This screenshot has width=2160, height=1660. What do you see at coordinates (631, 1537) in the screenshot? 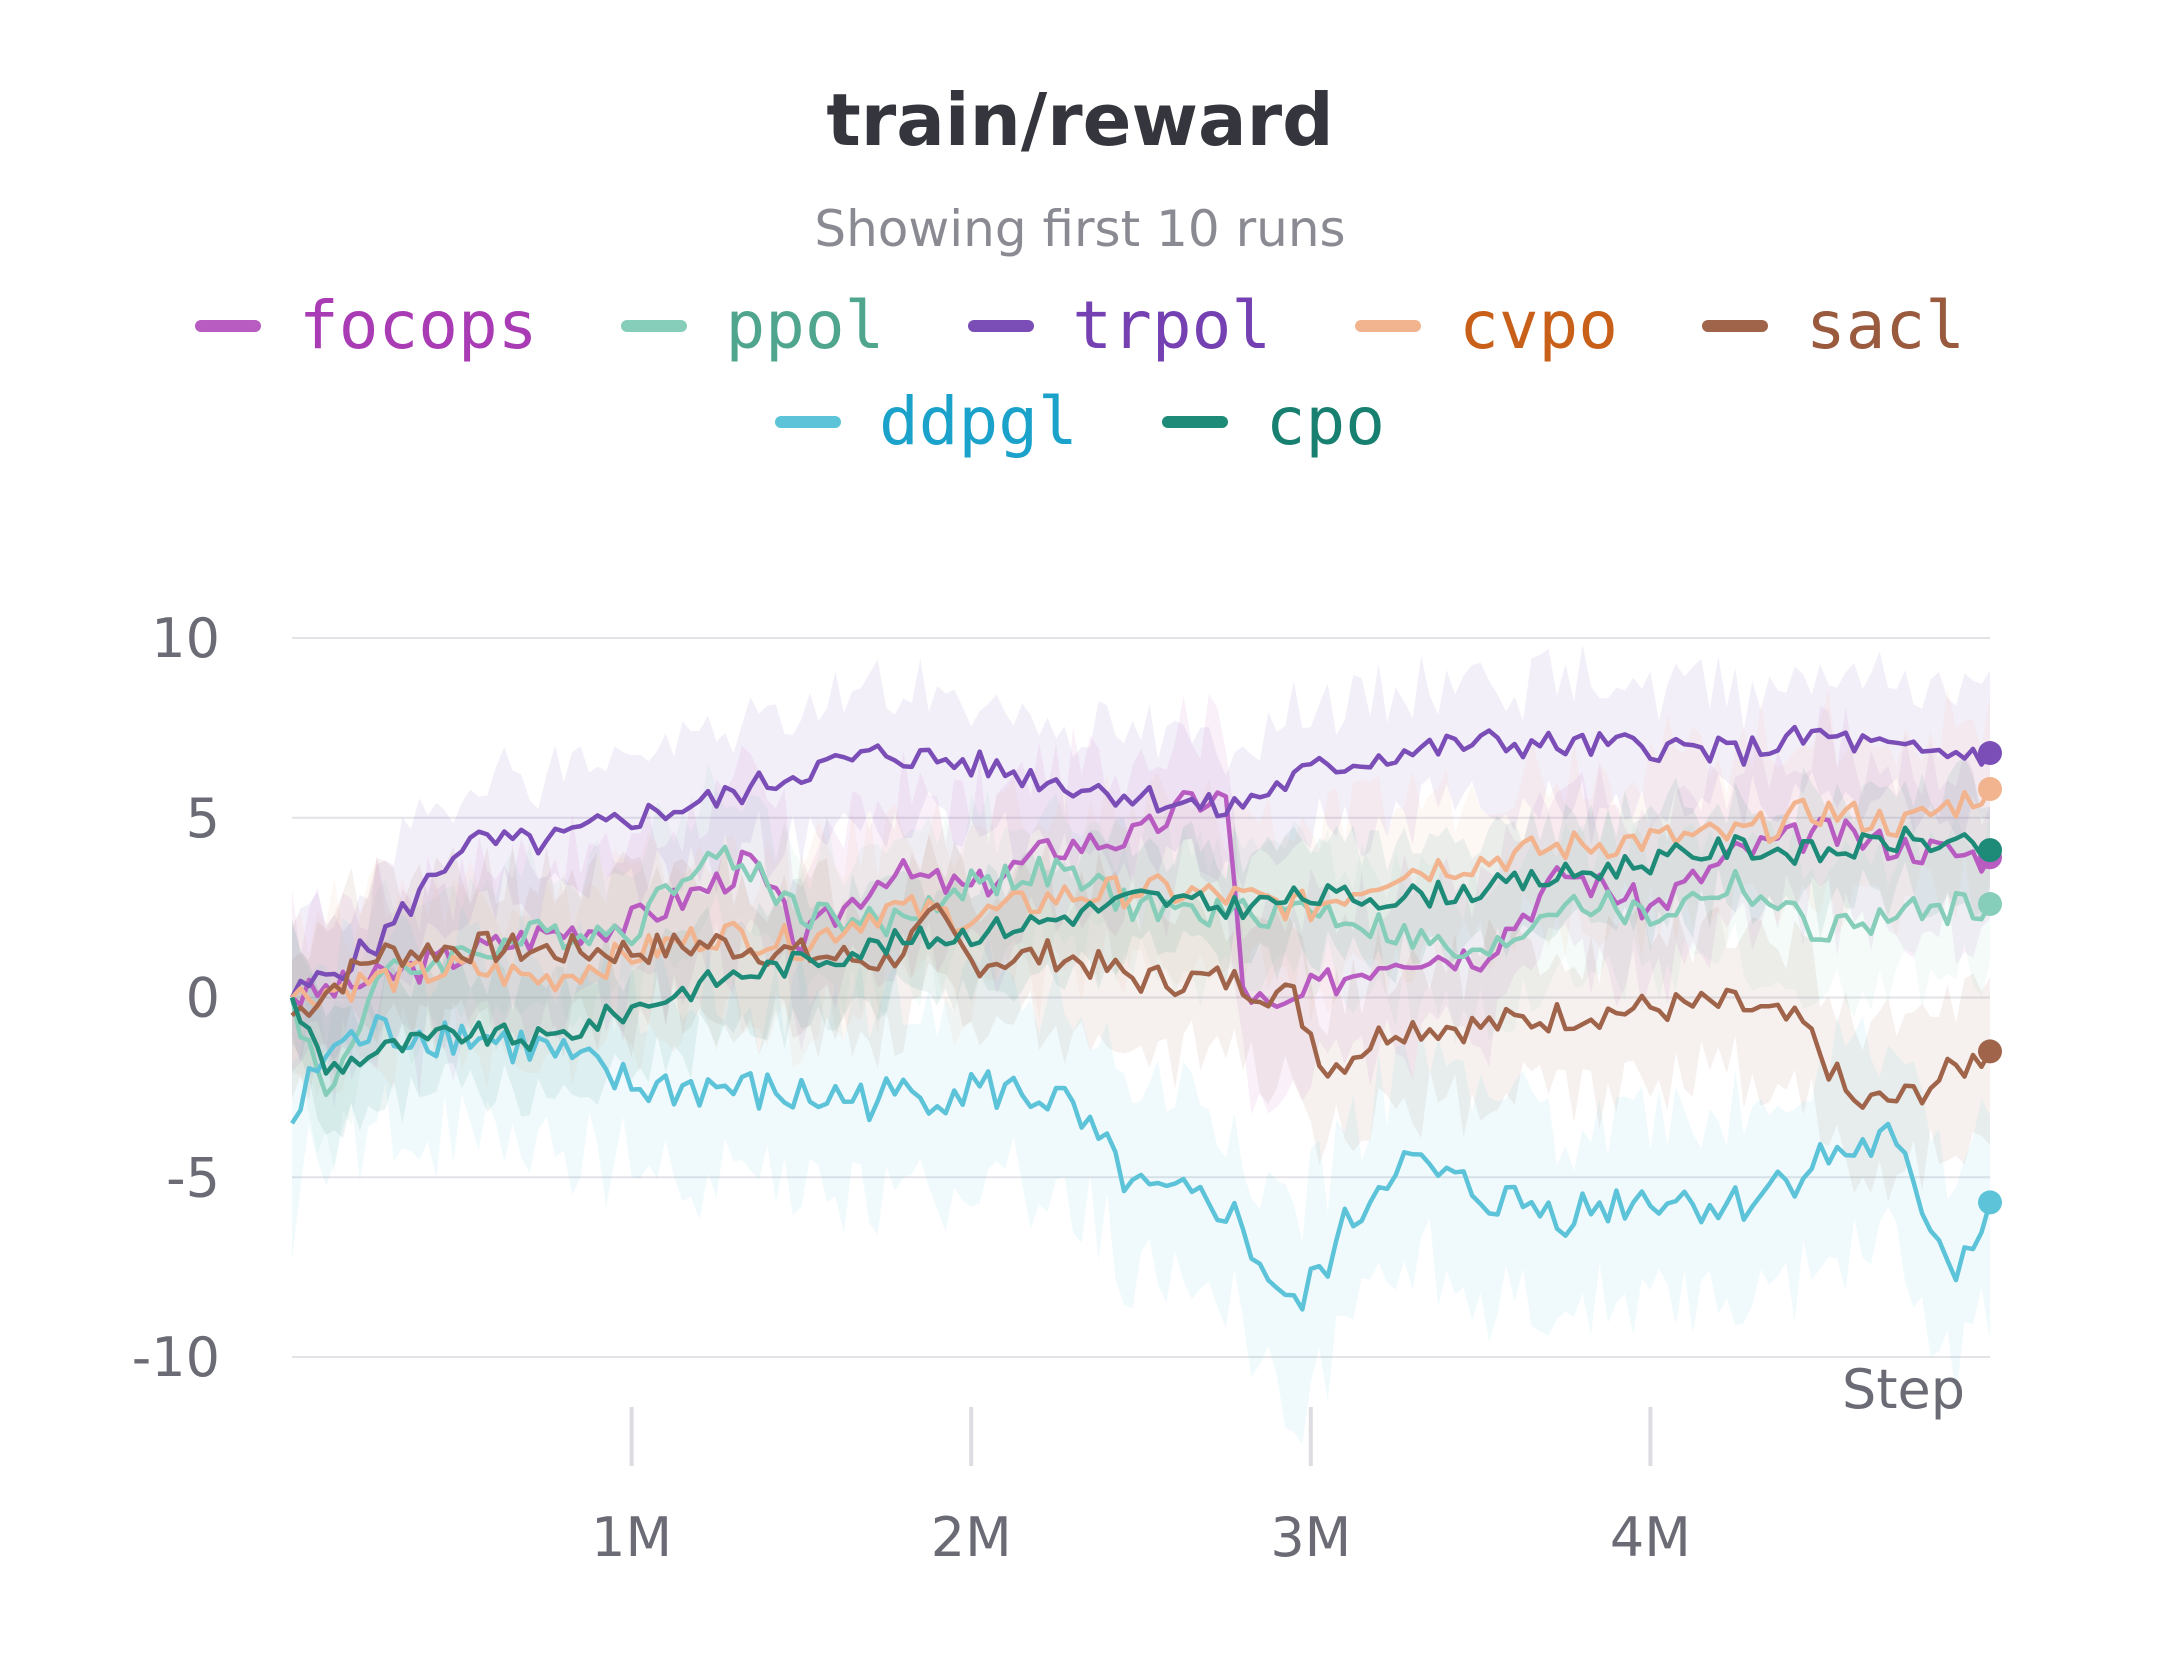
I see `x-tick-label-0: 1M` at bounding box center [631, 1537].